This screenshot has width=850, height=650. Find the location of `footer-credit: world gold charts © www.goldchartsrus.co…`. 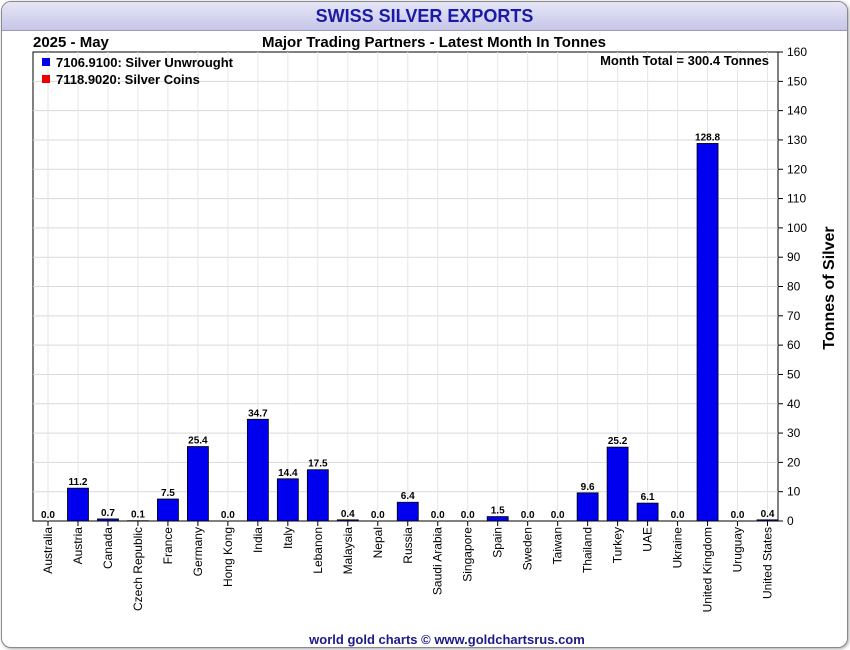

footer-credit: world gold charts © www.goldchartsrus.co… is located at coordinates (447, 639).